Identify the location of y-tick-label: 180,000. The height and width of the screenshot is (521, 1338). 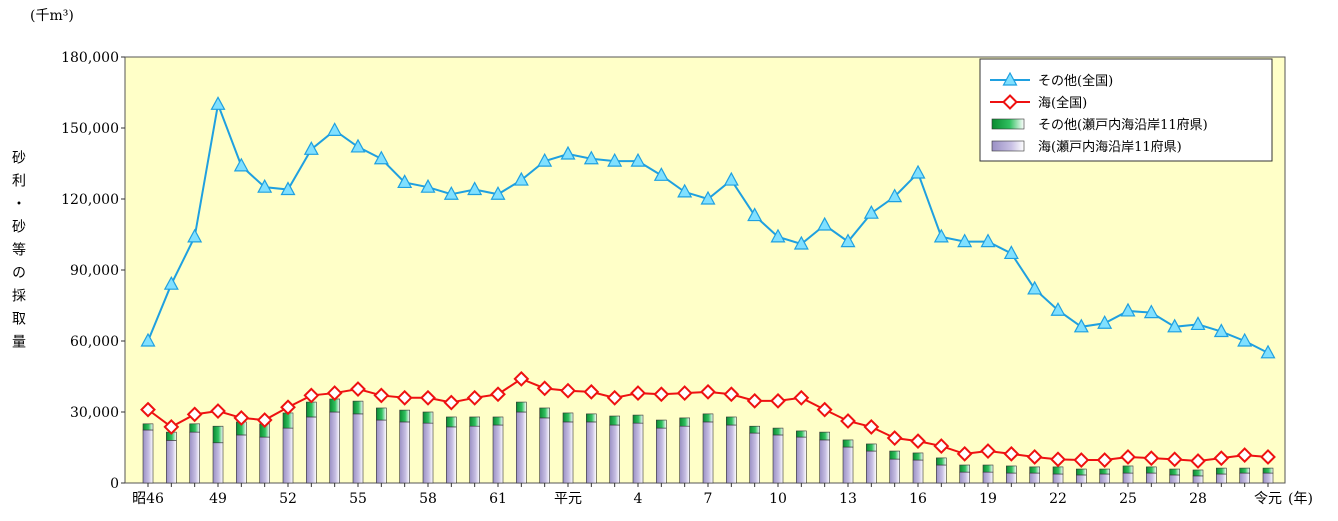
(90, 58).